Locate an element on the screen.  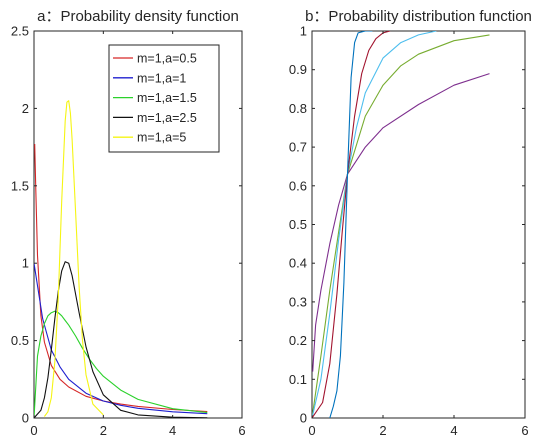
y-tick-label: 2.5 is located at coordinates (20, 31).